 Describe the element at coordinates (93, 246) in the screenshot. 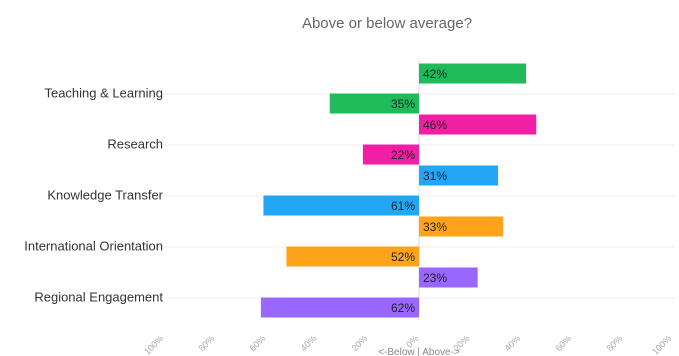

I see `category-label: International Orientation` at that location.